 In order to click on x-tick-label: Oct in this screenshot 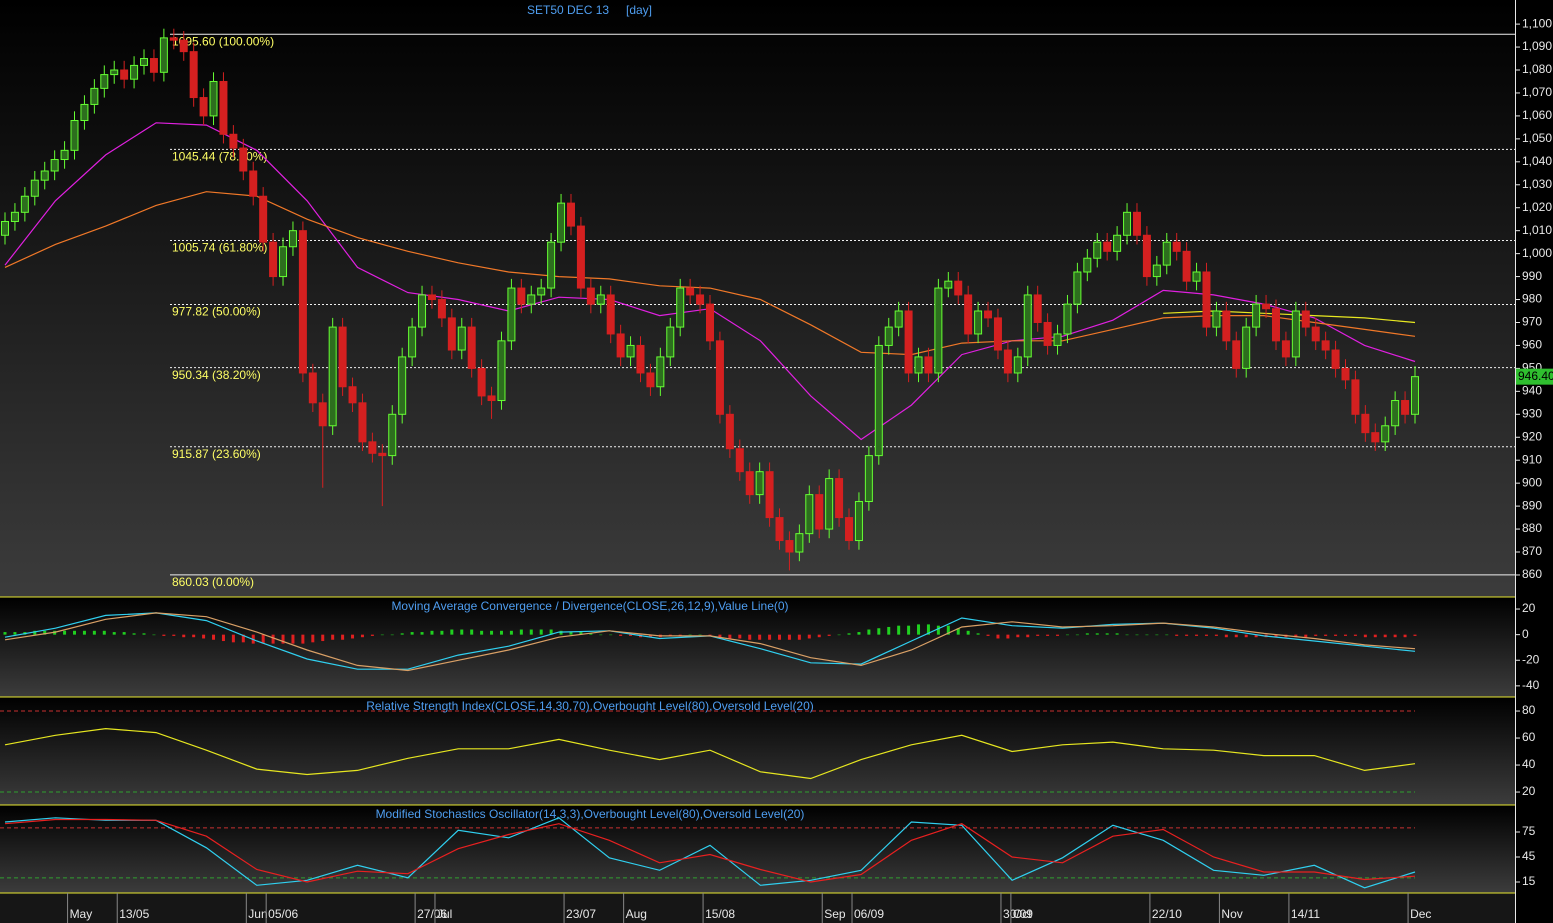, I will do `click(1022, 914)`.